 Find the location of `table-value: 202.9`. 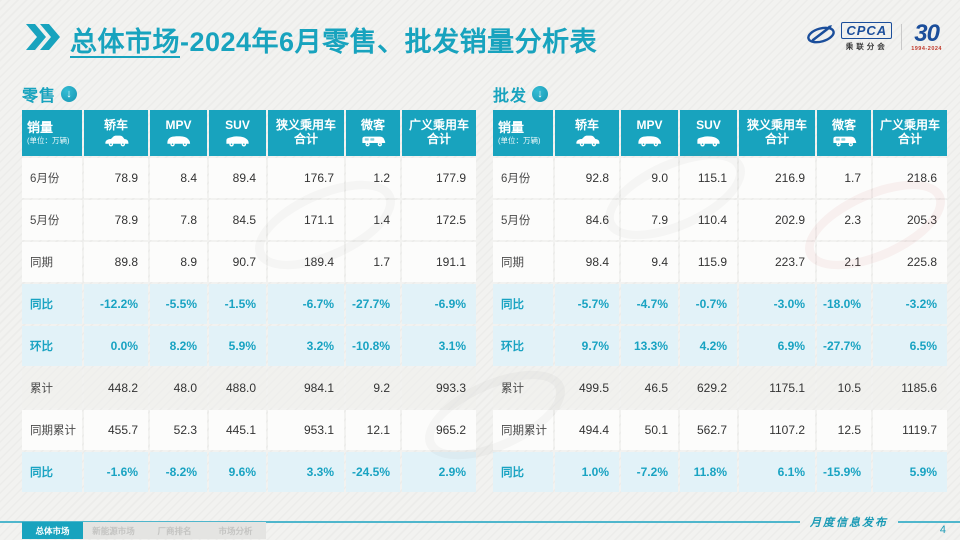

table-value: 202.9 is located at coordinates (777, 220).